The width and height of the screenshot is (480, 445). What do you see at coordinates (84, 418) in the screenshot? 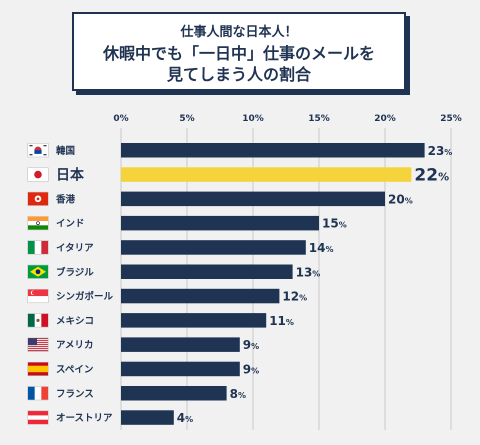
I see `category-label: オーストリア` at bounding box center [84, 418].